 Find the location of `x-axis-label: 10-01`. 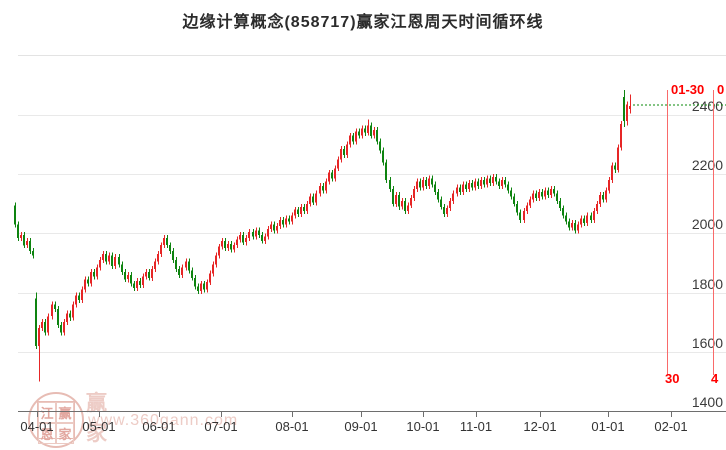

x-axis-label: 10-01 is located at coordinates (423, 426).